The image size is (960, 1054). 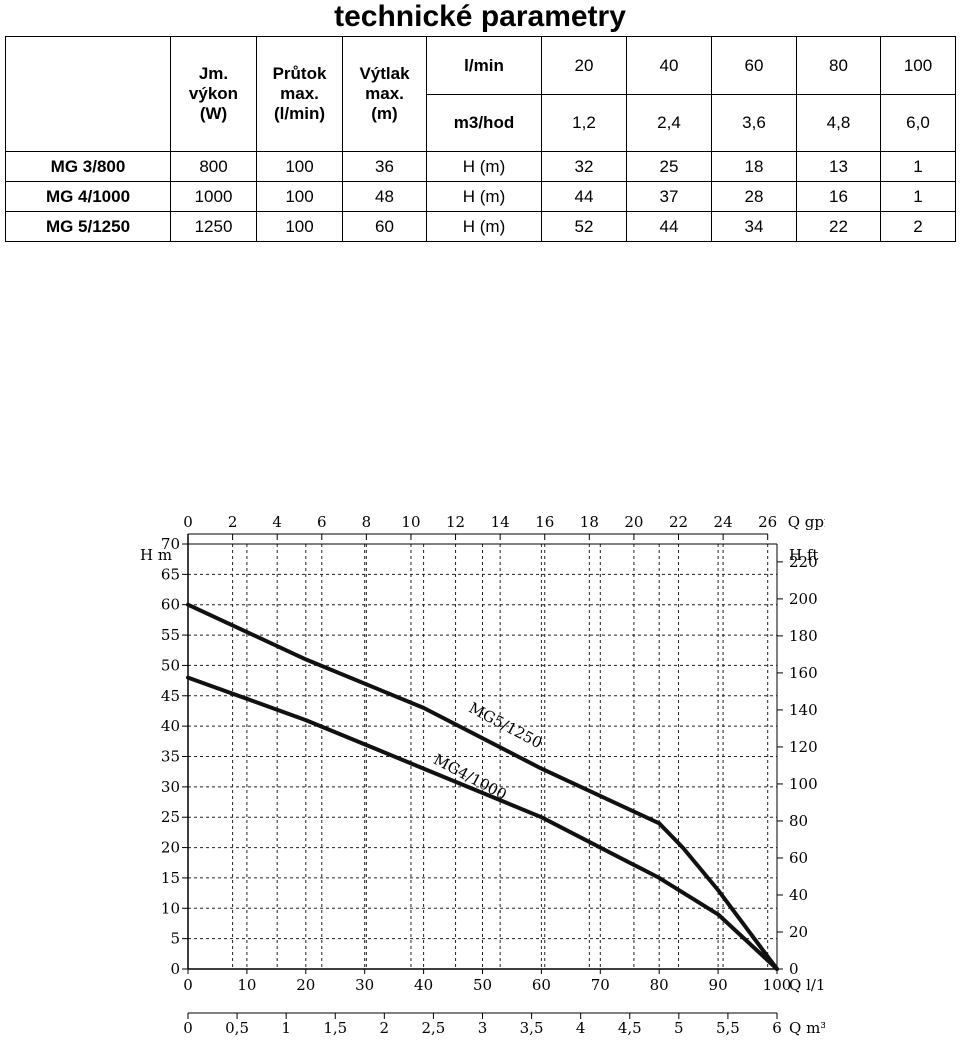 What do you see at coordinates (806, 522) in the screenshot?
I see `gpm-axis-label: Q gpm` at bounding box center [806, 522].